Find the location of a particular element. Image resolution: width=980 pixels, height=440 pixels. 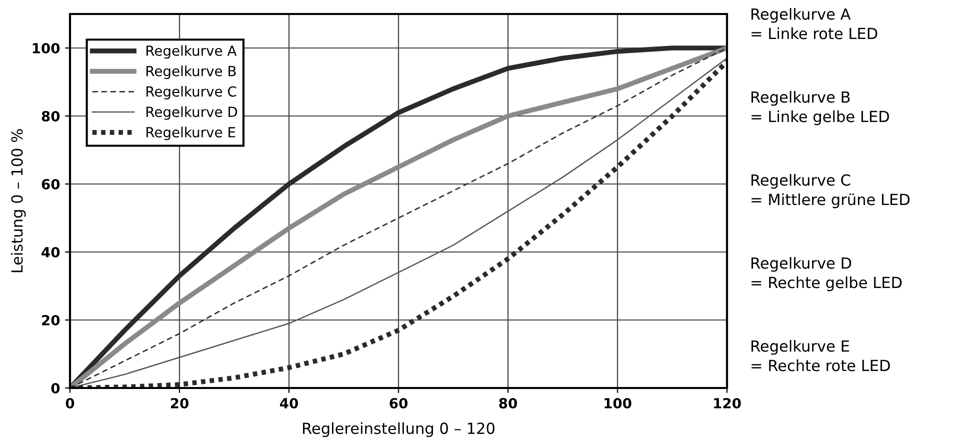

y-tick-label: 0 is located at coordinates (55, 388).